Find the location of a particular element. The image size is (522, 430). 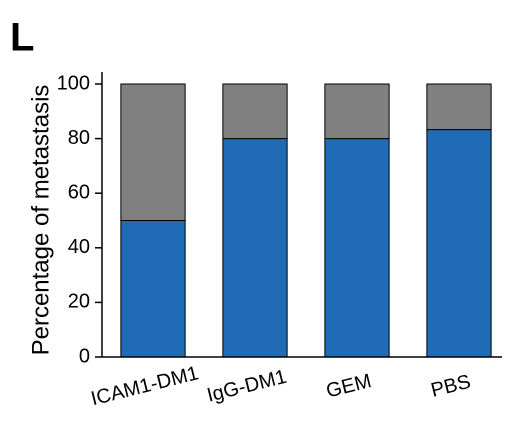

y-tick-label: 60 is located at coordinates (79, 192).